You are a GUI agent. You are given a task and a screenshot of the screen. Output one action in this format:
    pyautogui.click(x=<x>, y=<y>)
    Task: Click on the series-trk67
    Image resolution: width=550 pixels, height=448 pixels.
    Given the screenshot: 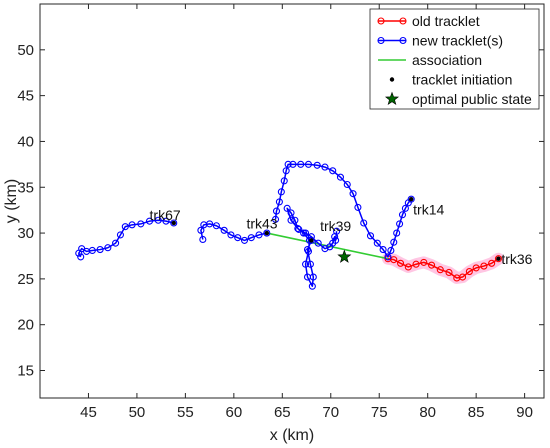 What is the action you would take?
    pyautogui.click(x=126, y=238)
    